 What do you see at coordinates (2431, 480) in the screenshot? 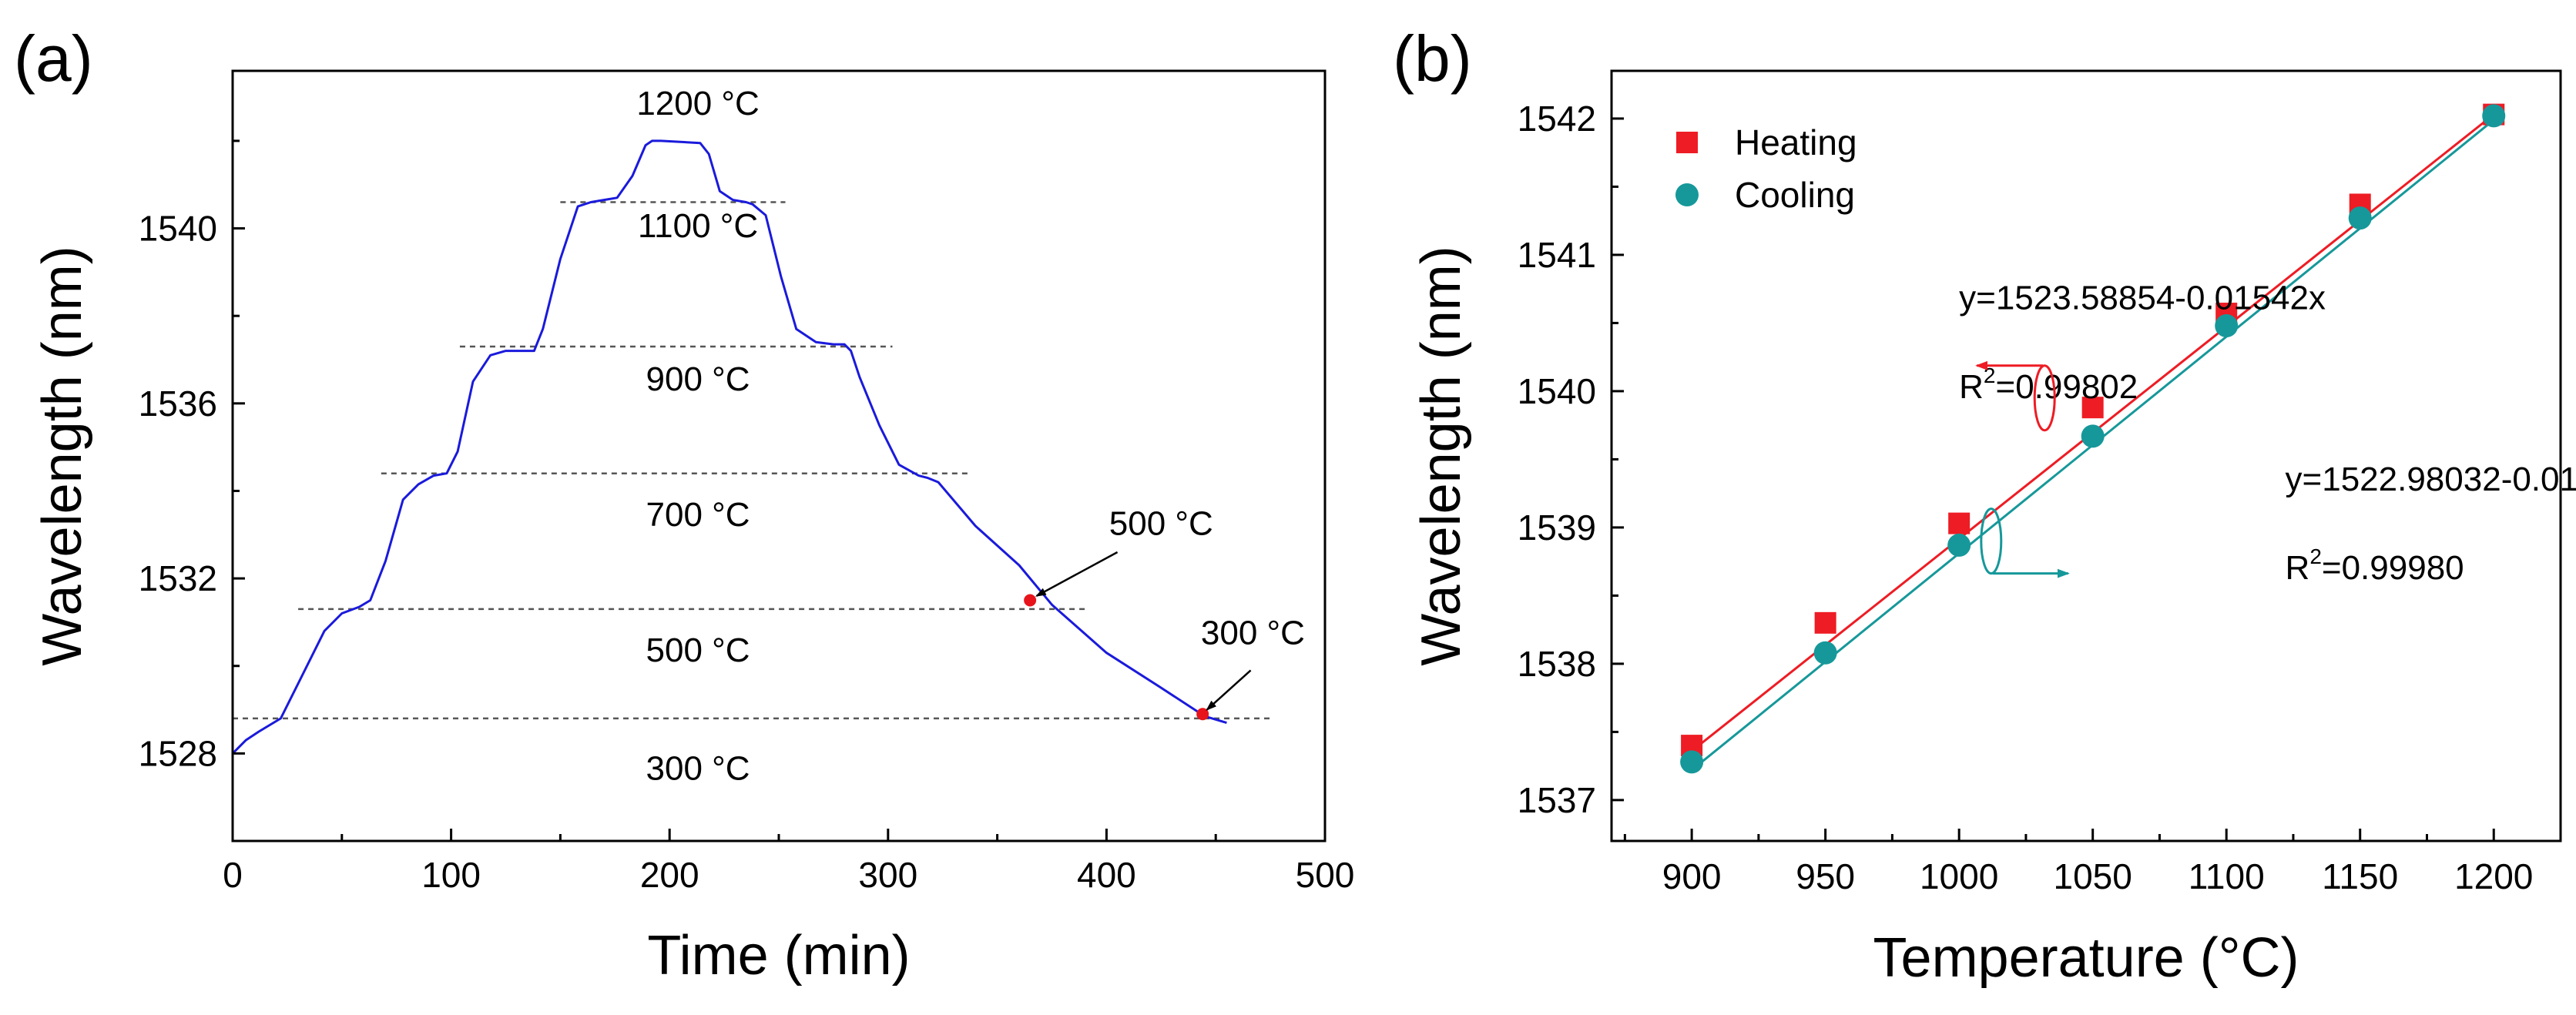
I see `fit-equation: y=1522.98032-0.01589x` at bounding box center [2431, 480].